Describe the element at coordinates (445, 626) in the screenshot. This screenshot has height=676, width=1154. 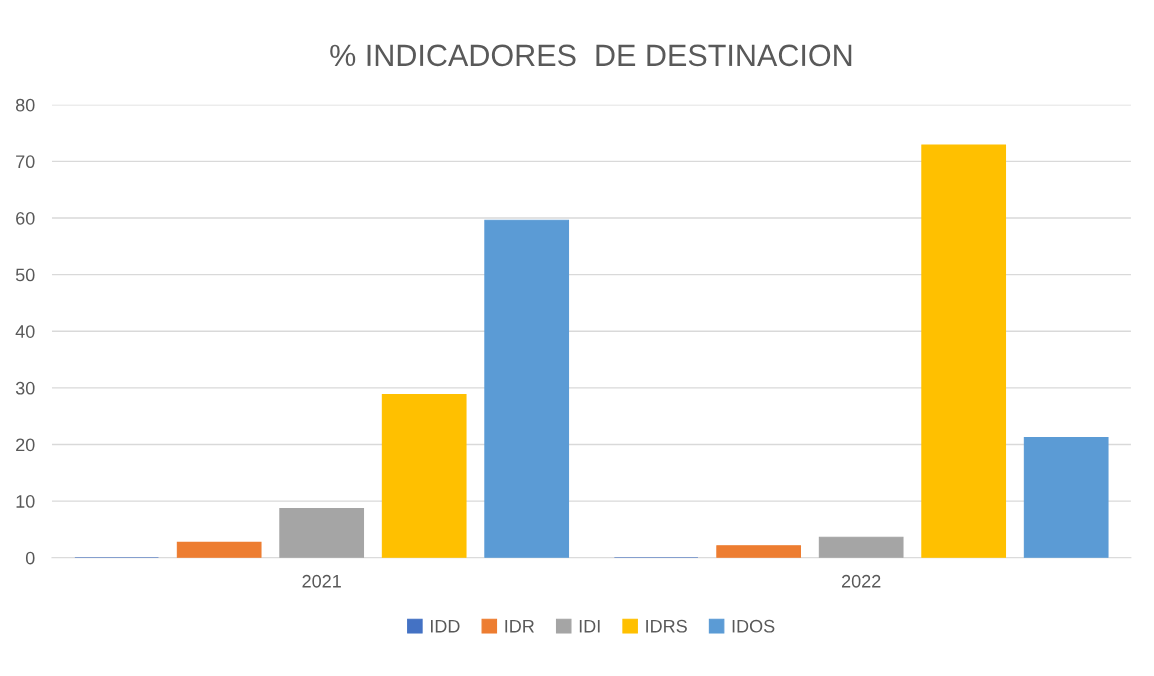
I see `legend-label: IDD` at that location.